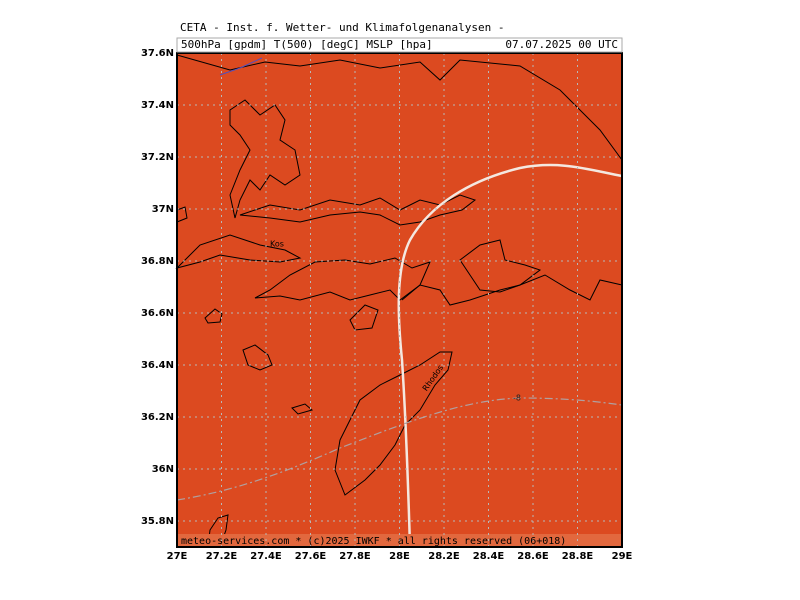  I want to click on x-tick-label: 28E, so click(399, 556).